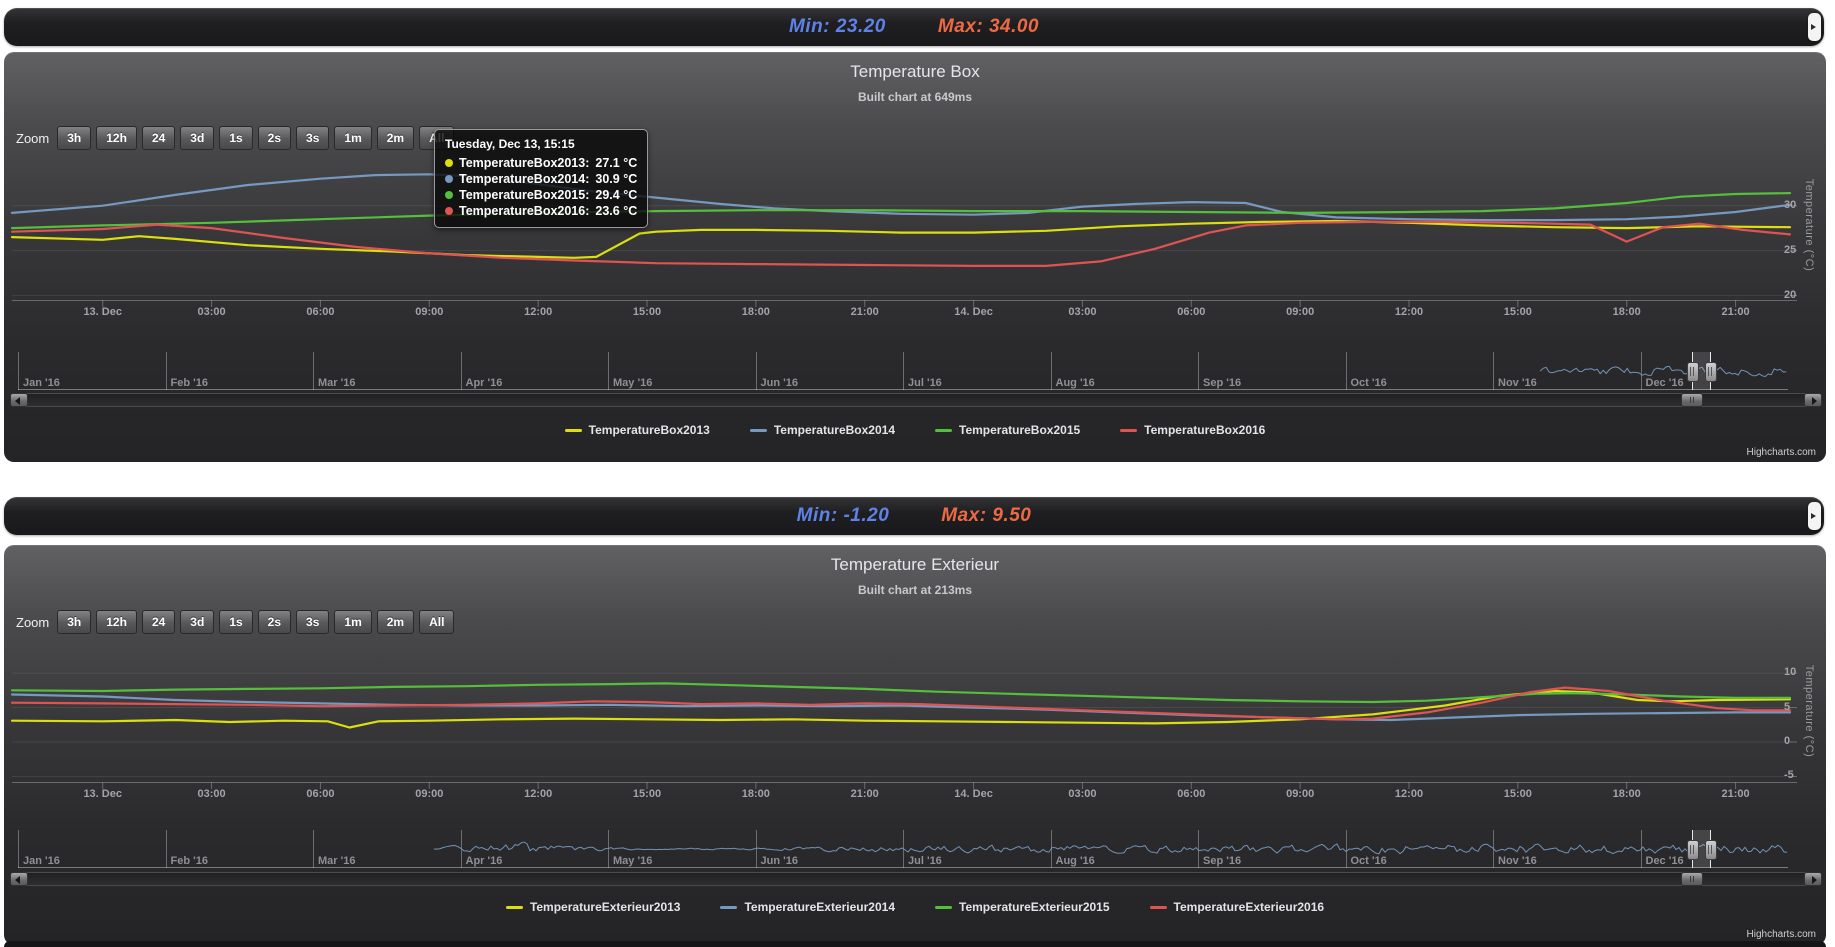 This screenshot has width=1835, height=947. Describe the element at coordinates (616, 179) in the screenshot. I see `tooltip-series-value: 30.9 °C` at that location.